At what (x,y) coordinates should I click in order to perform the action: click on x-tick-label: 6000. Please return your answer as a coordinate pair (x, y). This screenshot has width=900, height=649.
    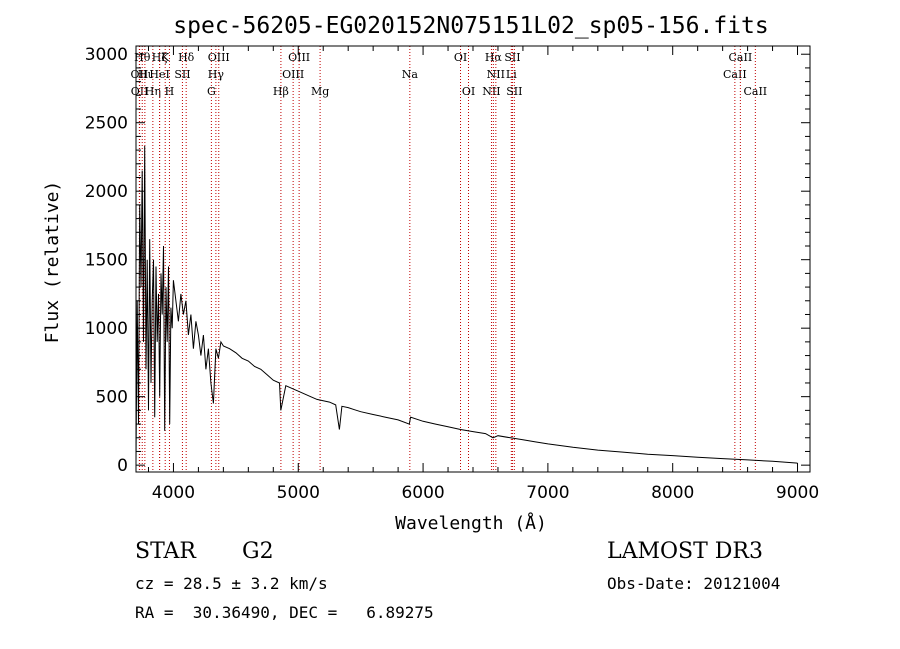
    Looking at the image, I should click on (422, 493).